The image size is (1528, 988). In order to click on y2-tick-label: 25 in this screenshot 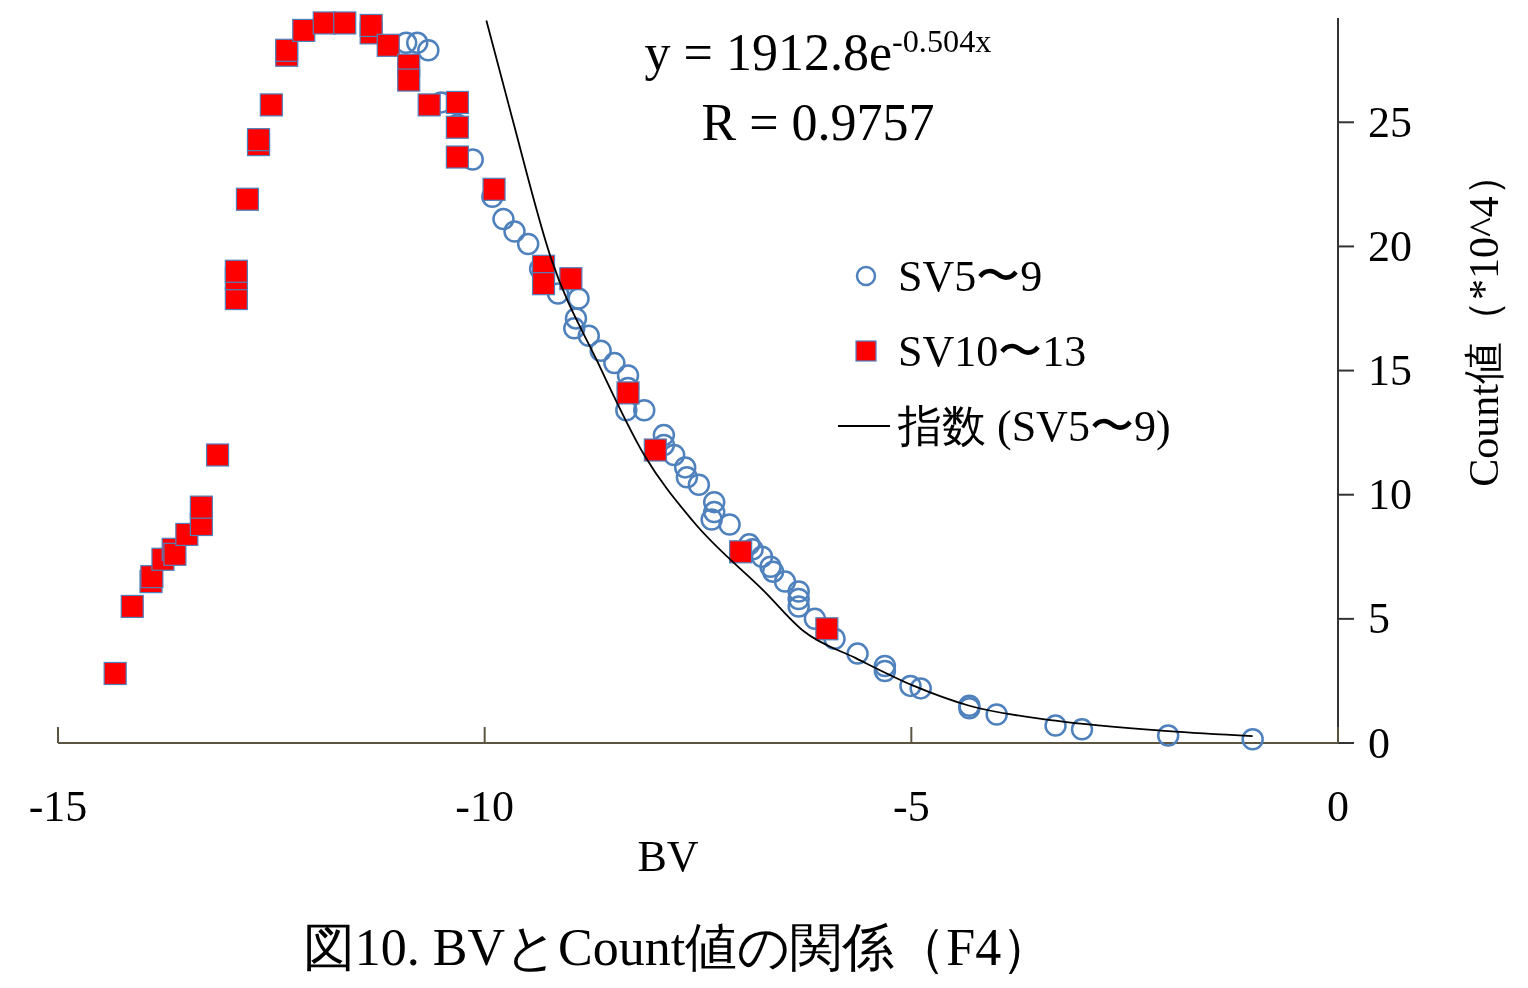, I will do `click(1390, 122)`.